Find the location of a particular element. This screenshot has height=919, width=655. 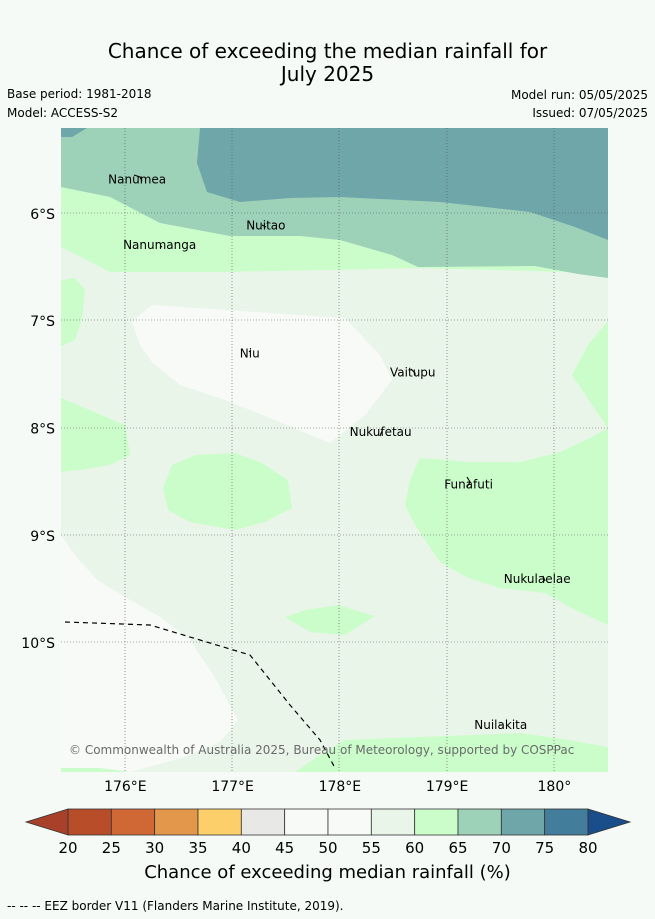

colorbar-tick-50: 50 is located at coordinates (327, 848).